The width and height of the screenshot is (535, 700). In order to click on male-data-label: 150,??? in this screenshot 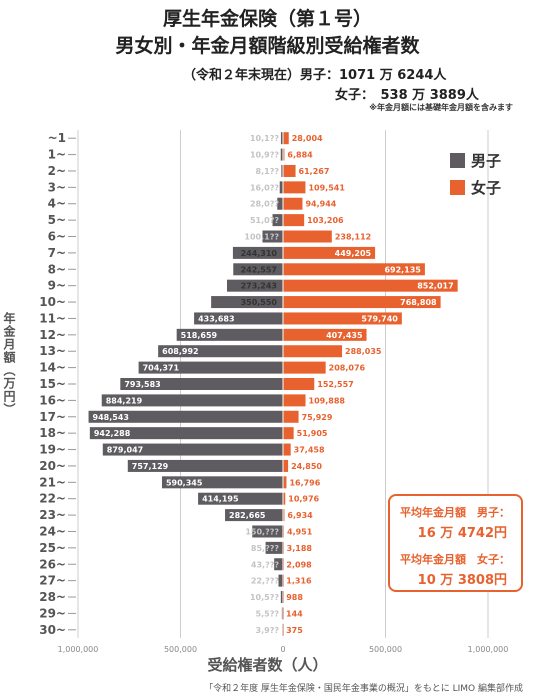, I will do `click(262, 531)`.